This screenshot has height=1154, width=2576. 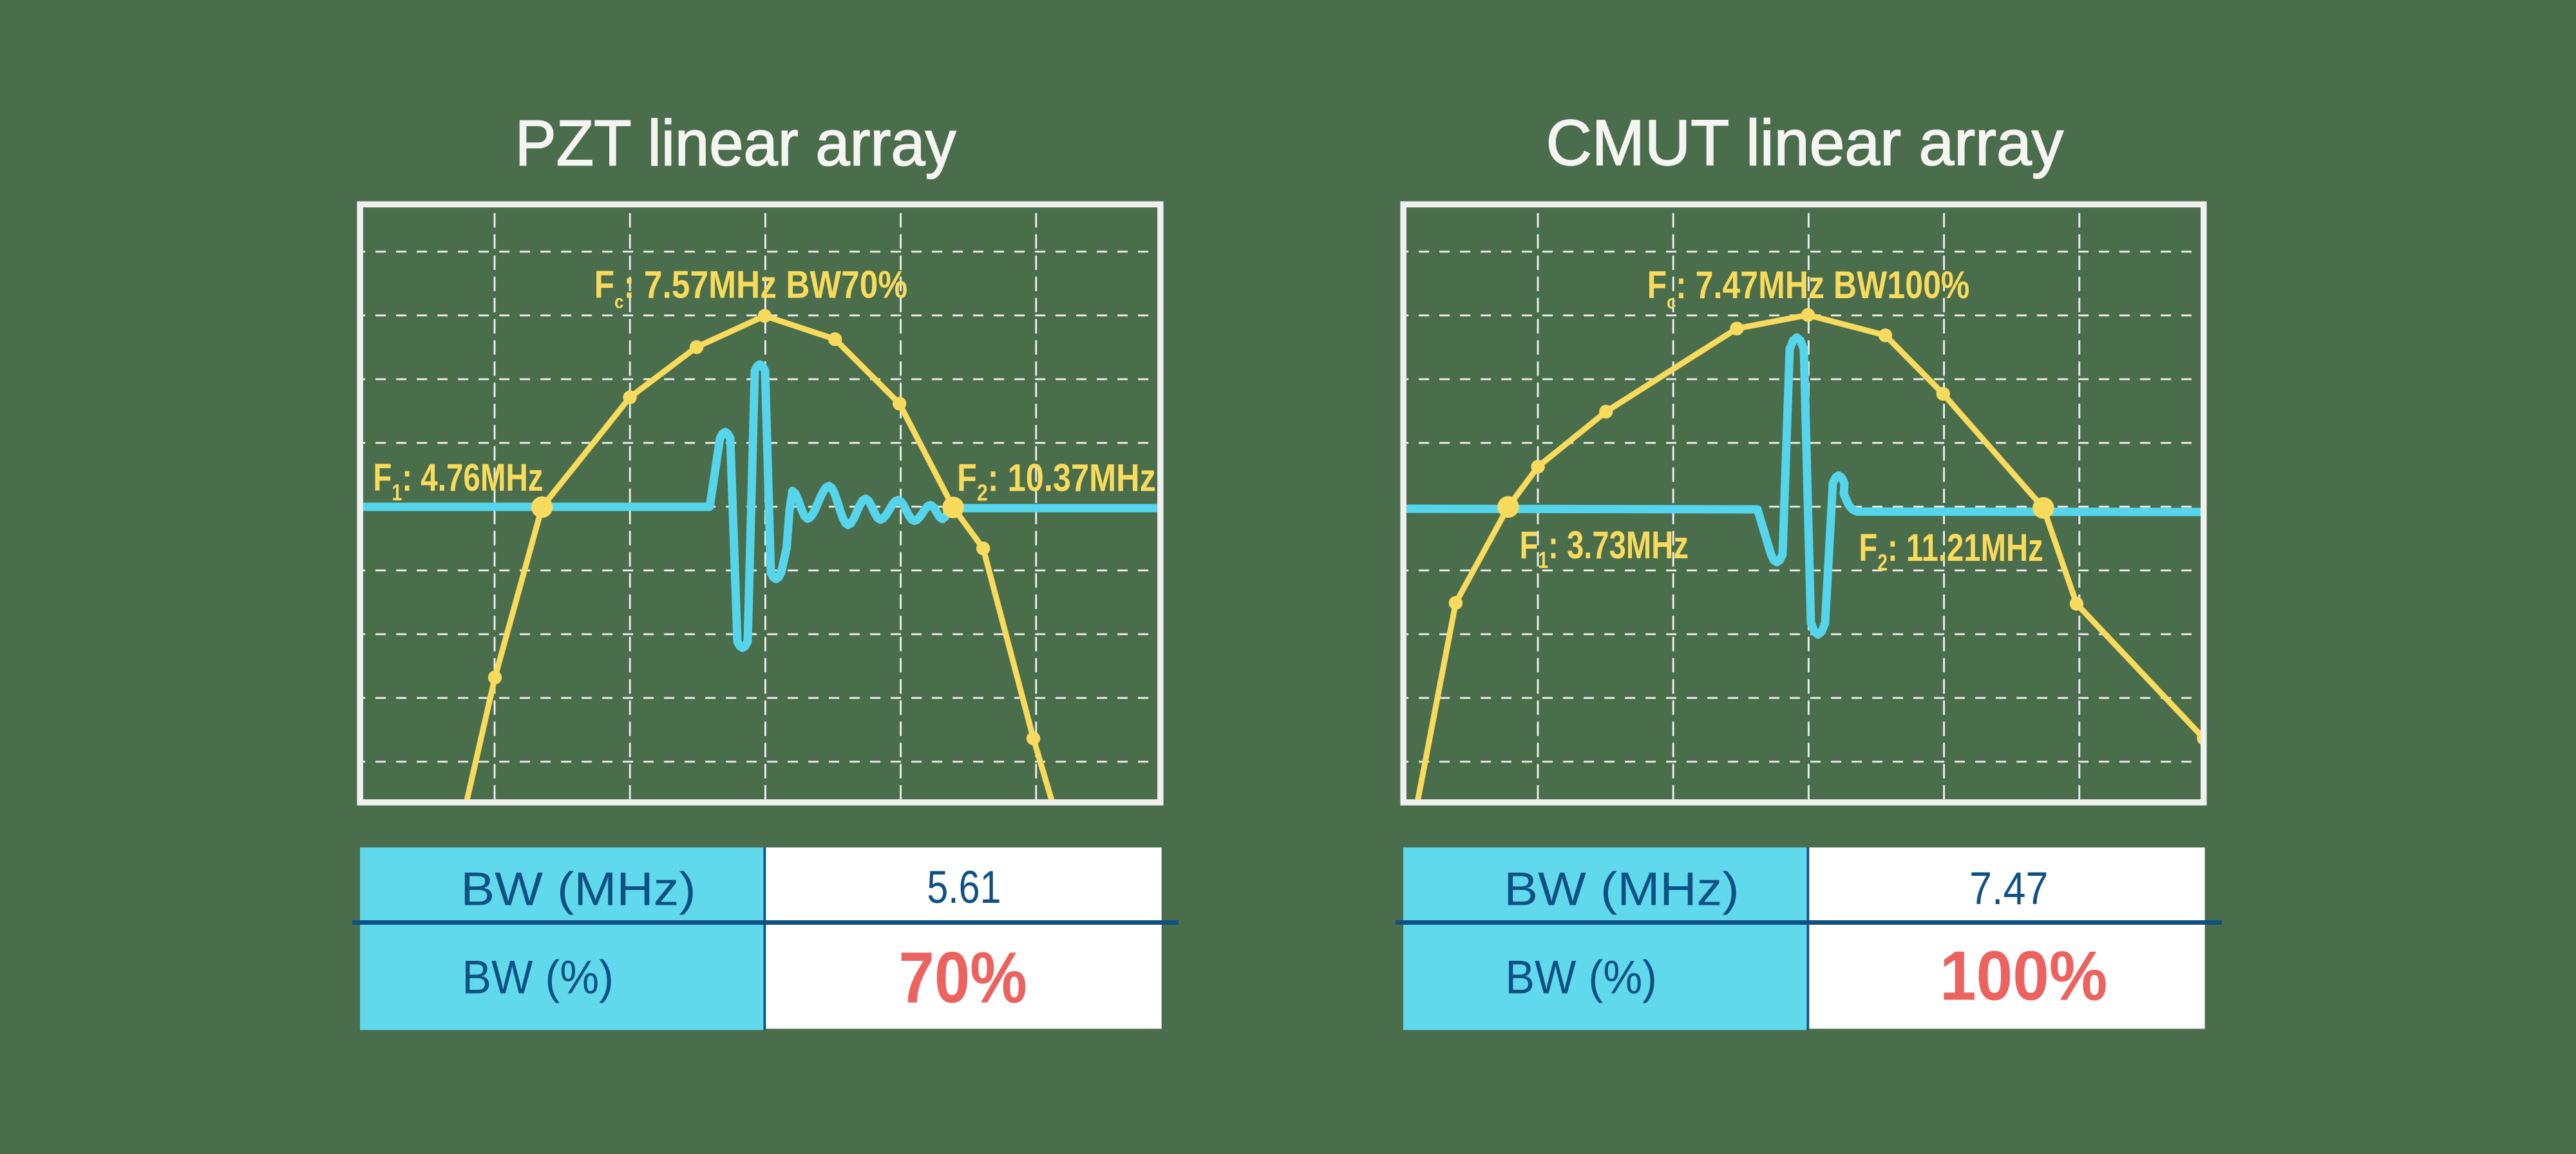 I want to click on svg-text: F2: 10.37MHz, so click(x=1057, y=482).